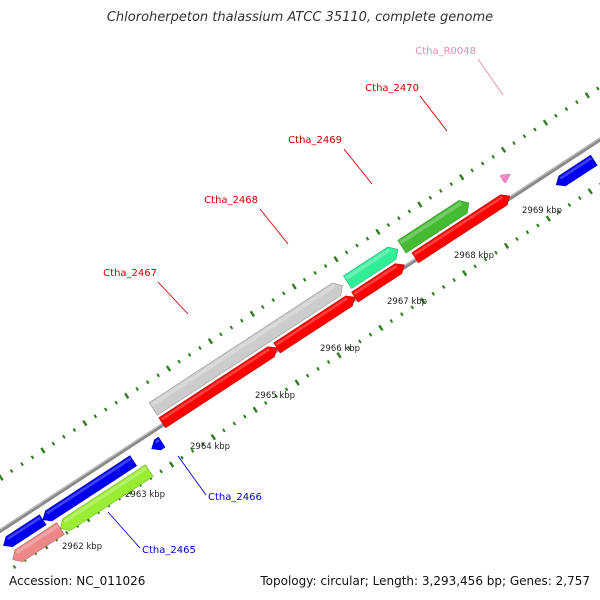 The image size is (600, 600). I want to click on scale-tick-label: 2965 kbp, so click(275, 396).